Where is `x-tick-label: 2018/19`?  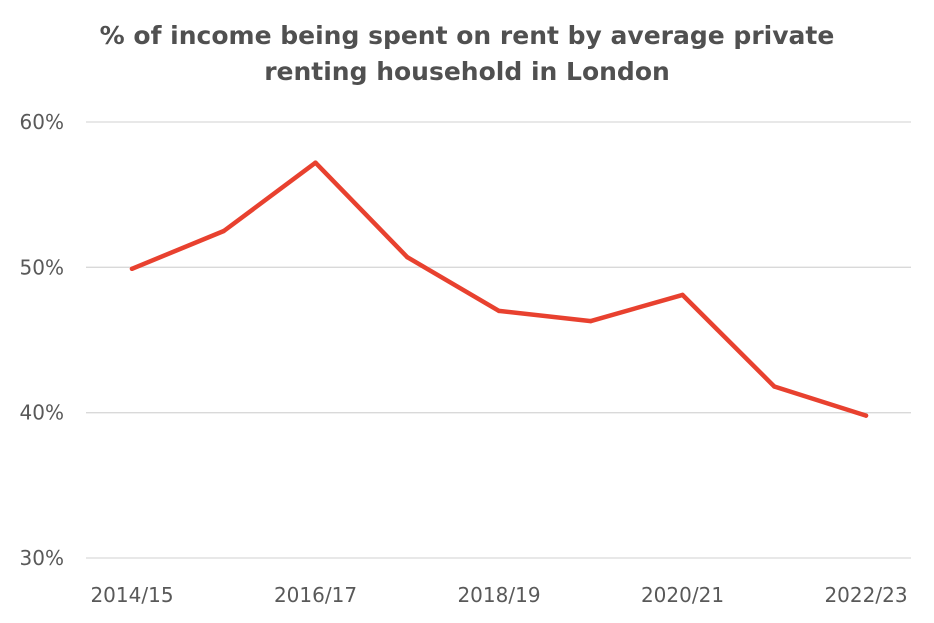 x-tick-label: 2018/19 is located at coordinates (498, 595).